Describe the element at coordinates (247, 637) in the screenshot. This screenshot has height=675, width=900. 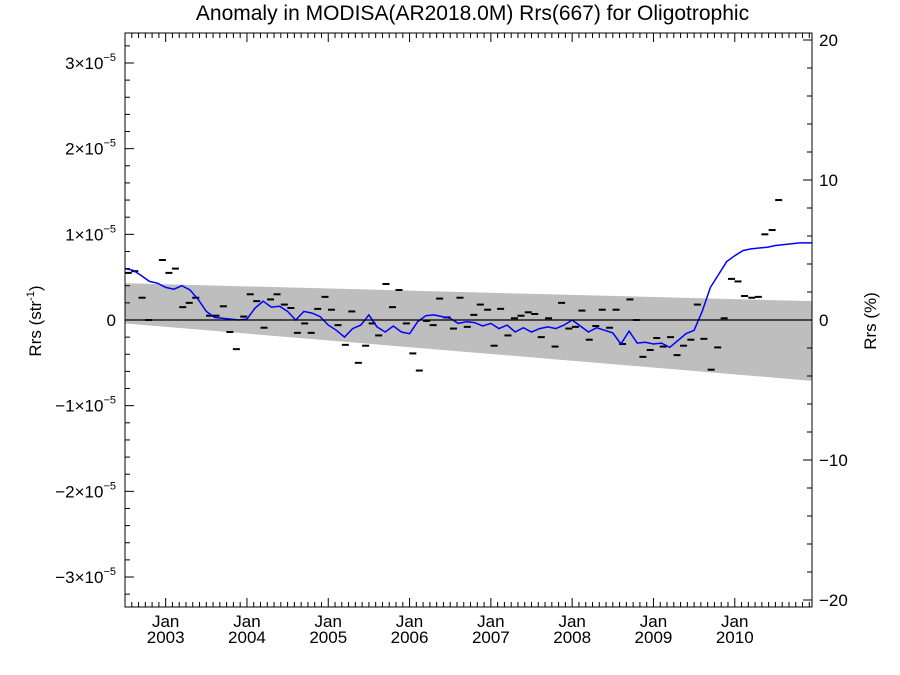
I see `x-tick-label-year: 2004` at that location.